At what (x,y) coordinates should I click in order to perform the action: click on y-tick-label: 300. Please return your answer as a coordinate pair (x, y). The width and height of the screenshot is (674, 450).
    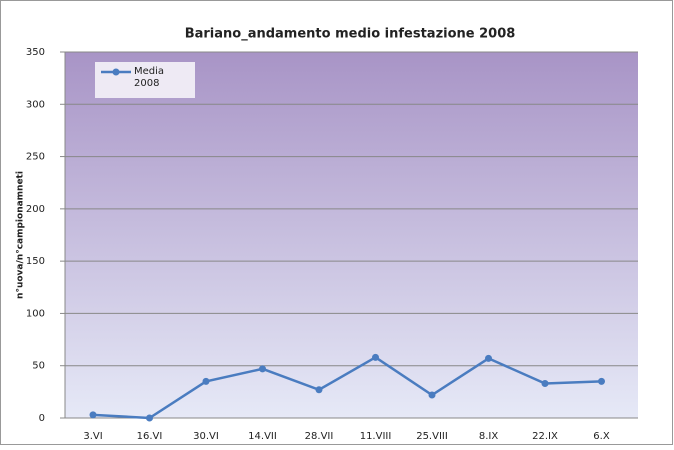
    Looking at the image, I should click on (35, 104).